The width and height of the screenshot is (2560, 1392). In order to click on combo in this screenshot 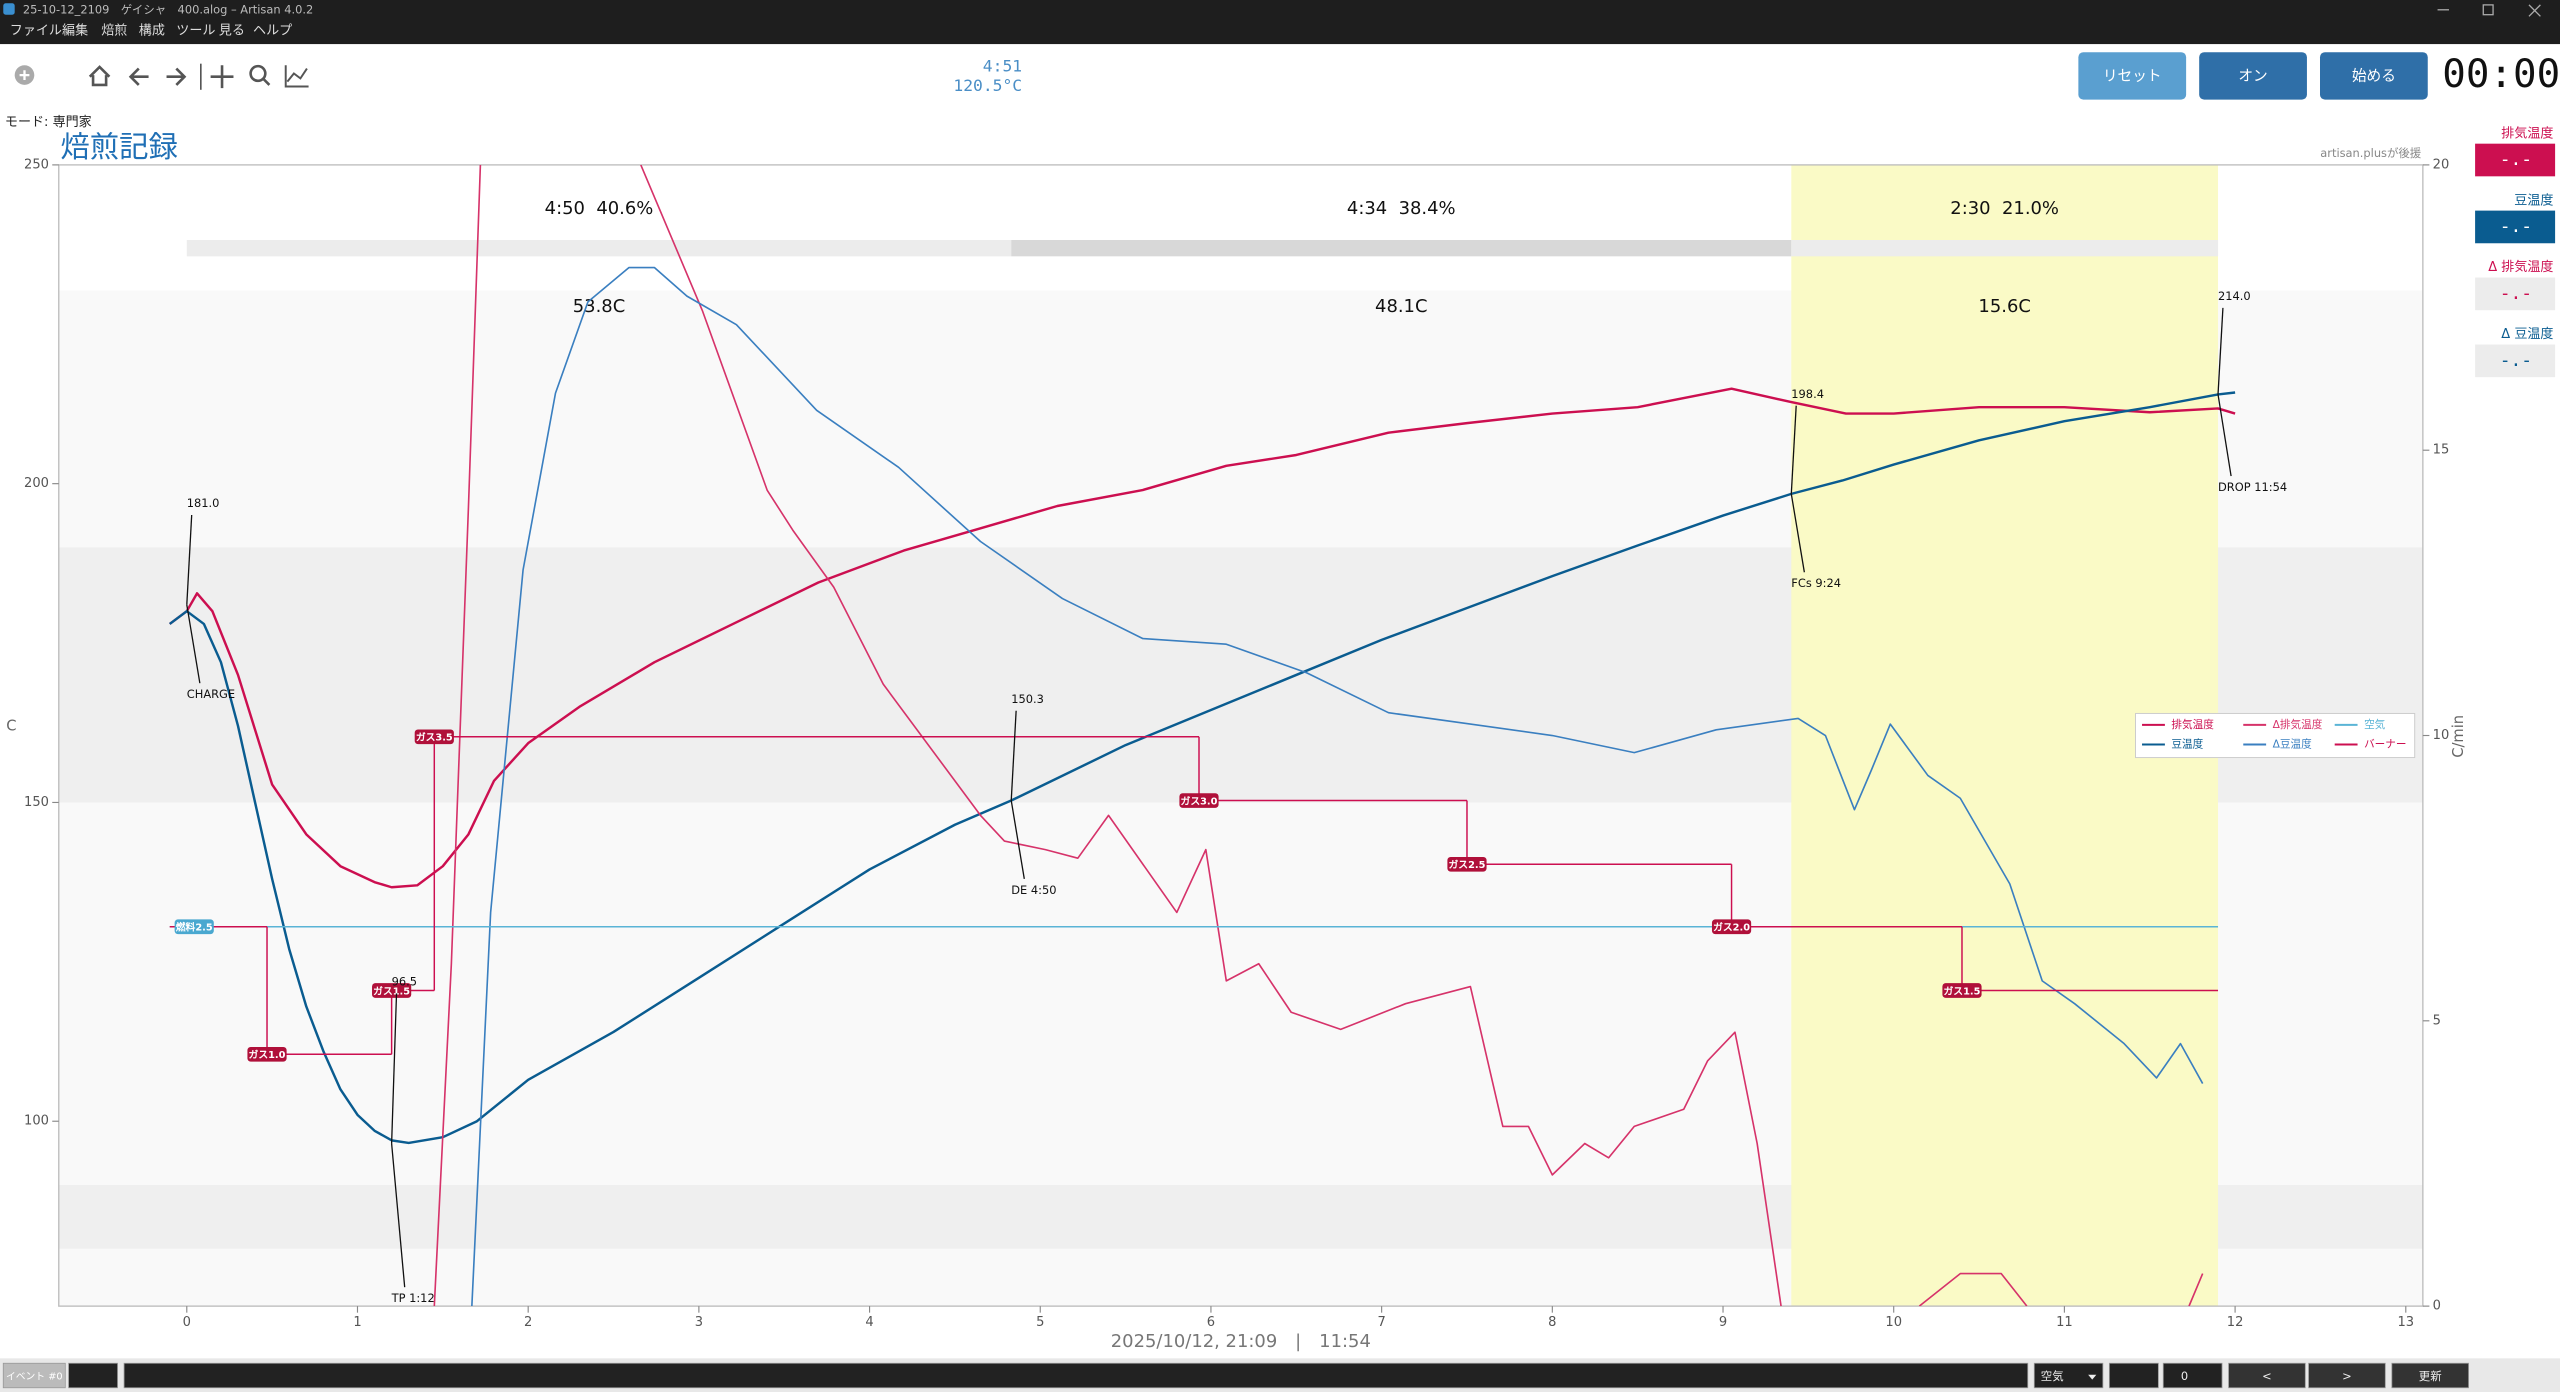, I will do `click(2068, 1375)`.